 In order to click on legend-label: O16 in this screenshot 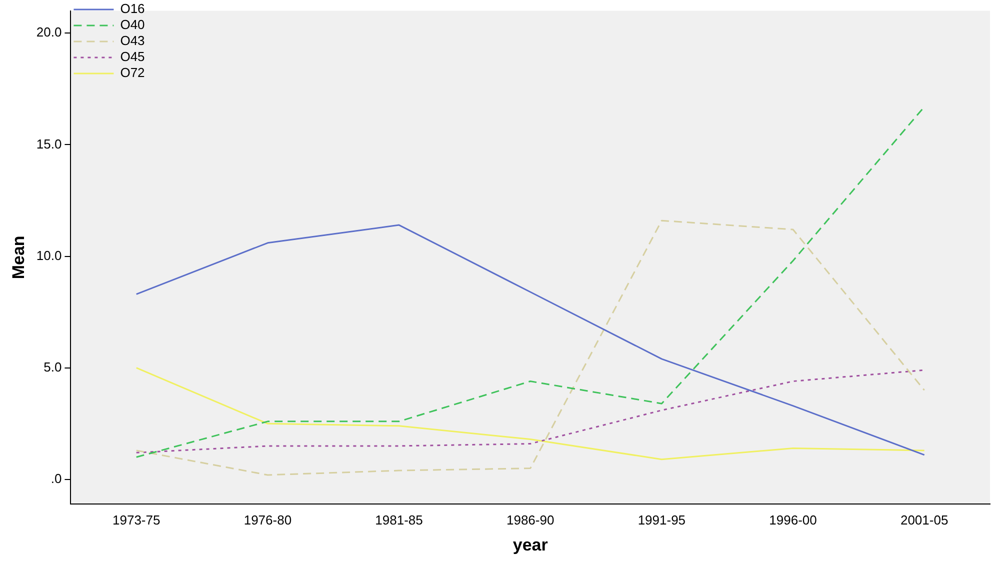, I will do `click(132, 8)`.